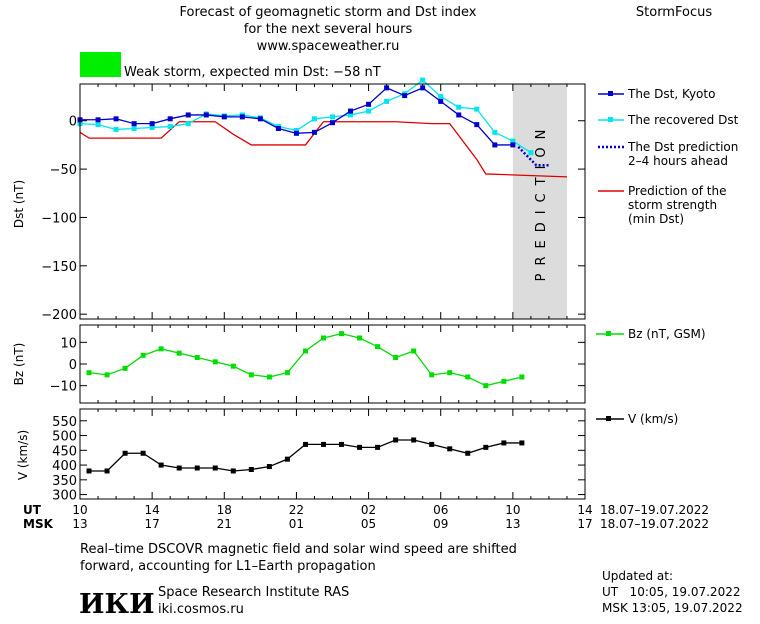  Describe the element at coordinates (328, 46) in the screenshot. I see `title-line-3: www.spaceweather.ru` at that location.